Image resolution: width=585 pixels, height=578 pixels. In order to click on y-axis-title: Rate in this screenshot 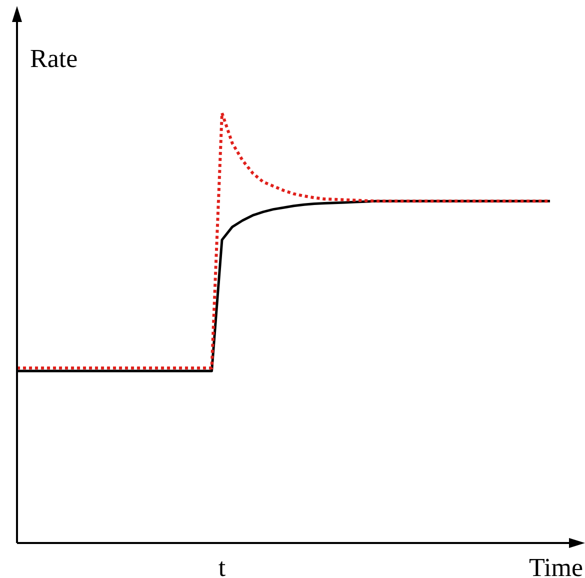, I will do `click(54, 58)`.